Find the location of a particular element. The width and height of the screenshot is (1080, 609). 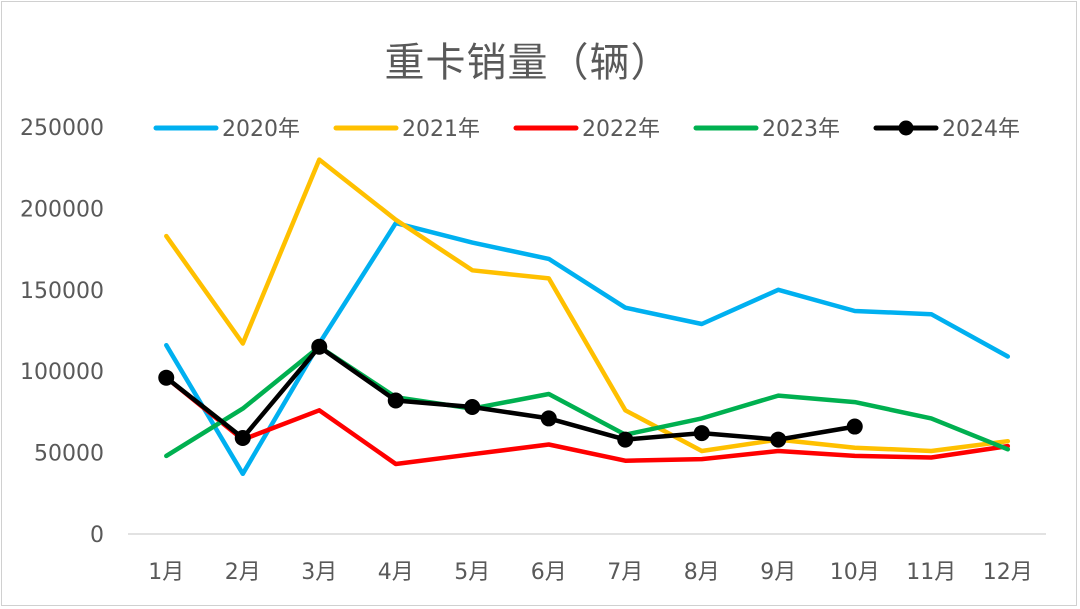

y-tick-label: 200000 is located at coordinates (62, 209).